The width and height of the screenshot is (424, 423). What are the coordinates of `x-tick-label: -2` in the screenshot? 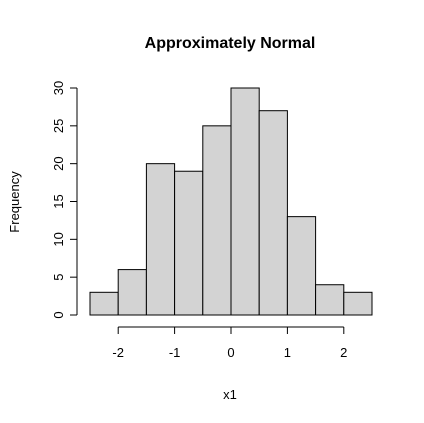 It's located at (118, 352).